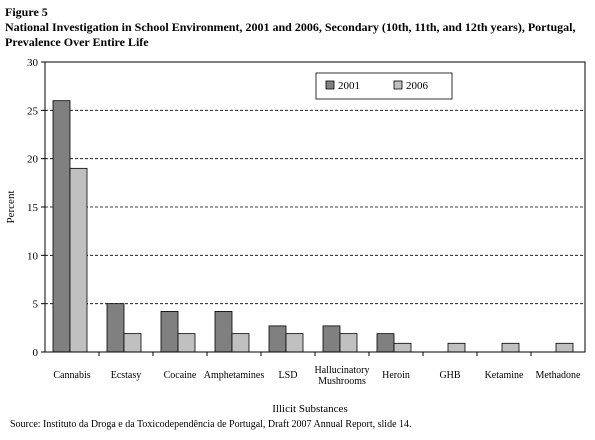 This screenshot has height=440, width=595. I want to click on figure-label: Figure 5, so click(26, 12).